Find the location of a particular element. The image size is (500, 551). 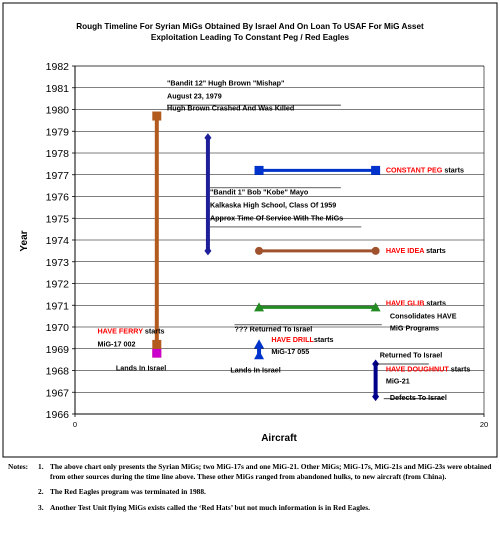

y-tick-label: 1981 is located at coordinates (58, 89).